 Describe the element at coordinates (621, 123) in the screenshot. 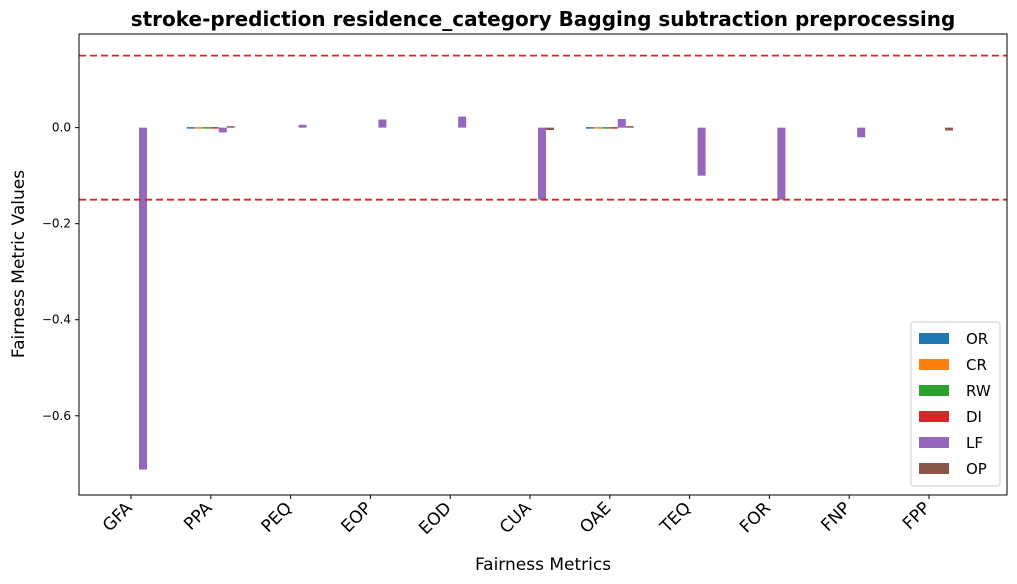

I see `bar-lf-oae` at that location.